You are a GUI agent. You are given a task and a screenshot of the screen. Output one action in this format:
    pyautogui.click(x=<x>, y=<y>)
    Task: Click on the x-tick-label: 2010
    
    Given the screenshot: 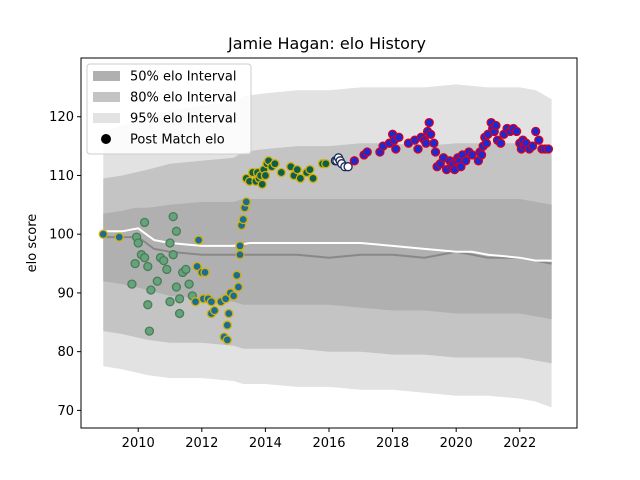 What is the action you would take?
    pyautogui.click(x=138, y=443)
    